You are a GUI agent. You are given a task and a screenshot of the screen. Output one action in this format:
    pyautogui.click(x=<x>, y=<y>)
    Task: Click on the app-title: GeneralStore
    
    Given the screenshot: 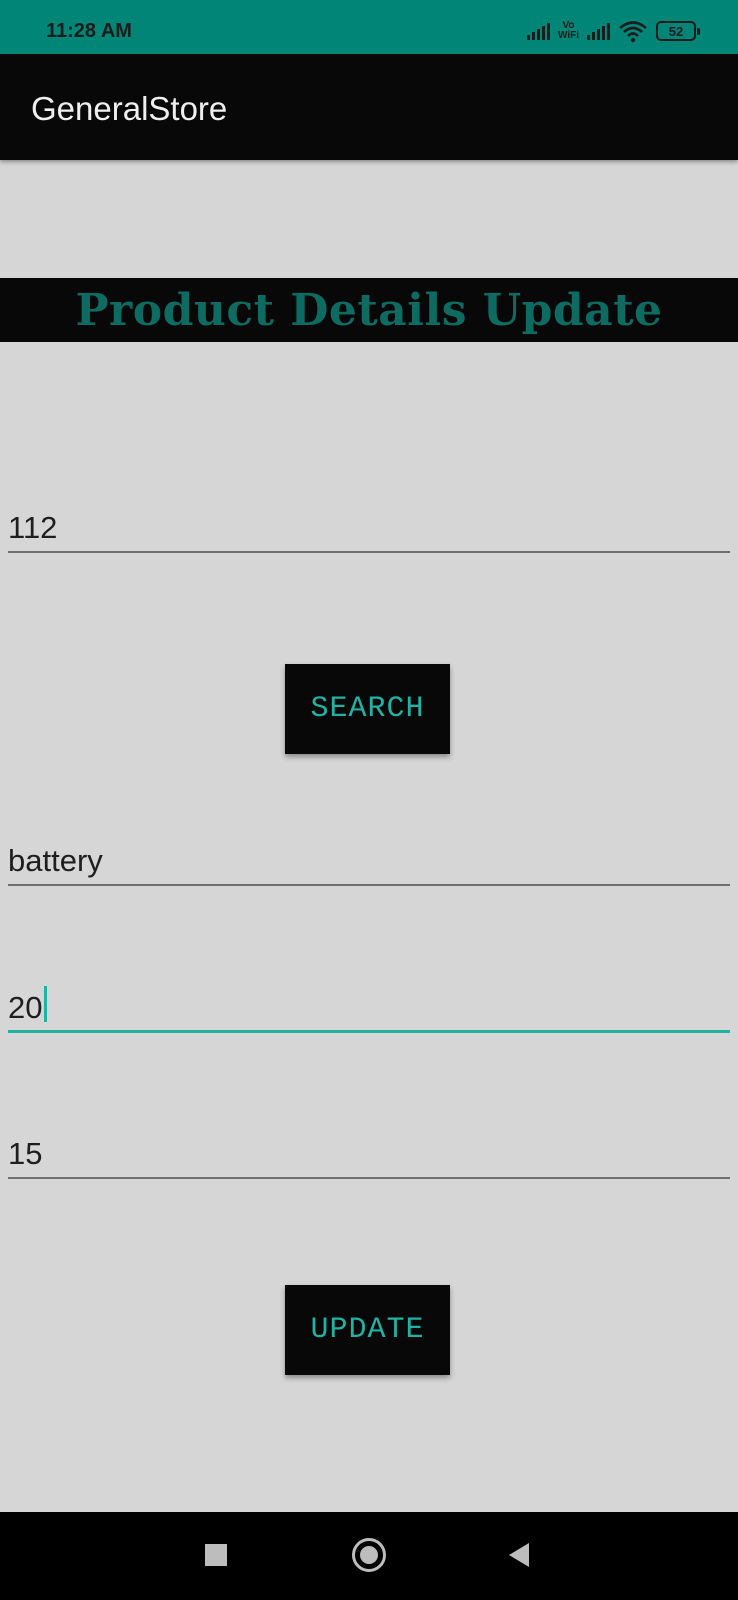 What is the action you would take?
    pyautogui.click(x=129, y=108)
    